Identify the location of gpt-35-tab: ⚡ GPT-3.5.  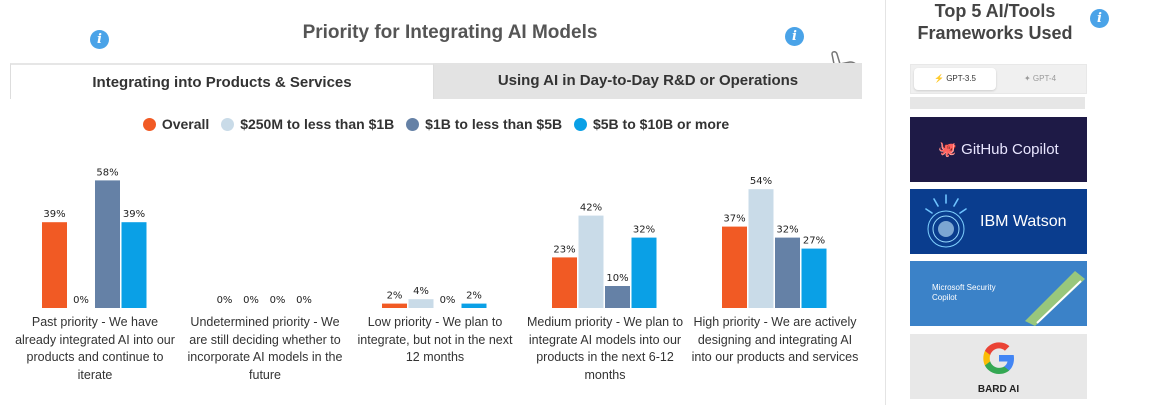
(955, 79).